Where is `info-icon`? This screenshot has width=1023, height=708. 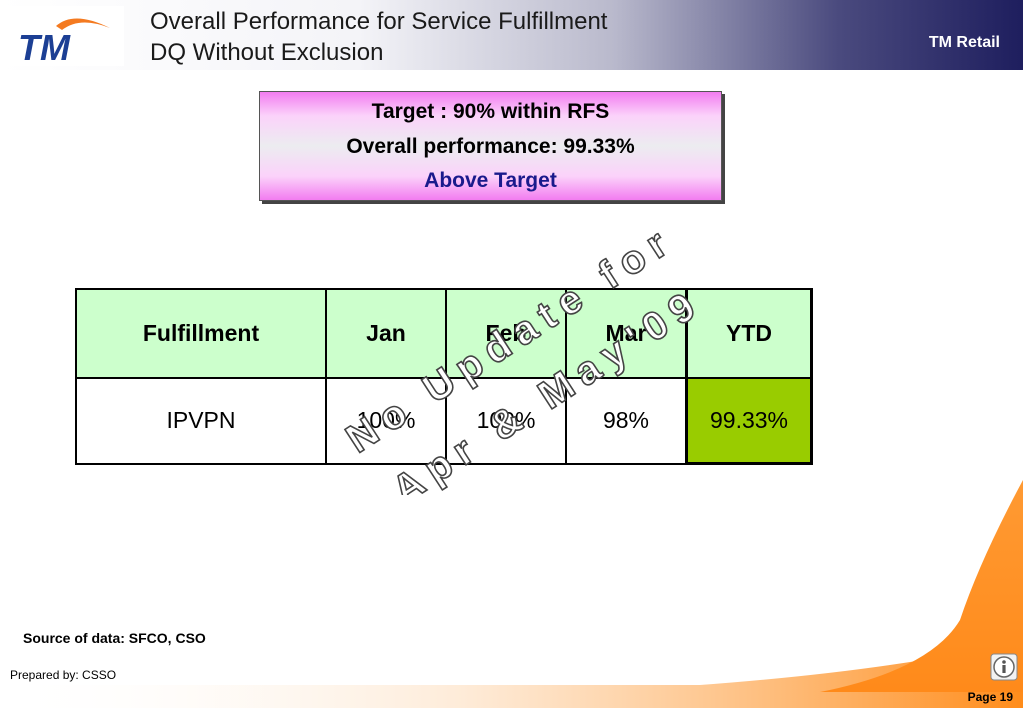
info-icon is located at coordinates (1004, 667).